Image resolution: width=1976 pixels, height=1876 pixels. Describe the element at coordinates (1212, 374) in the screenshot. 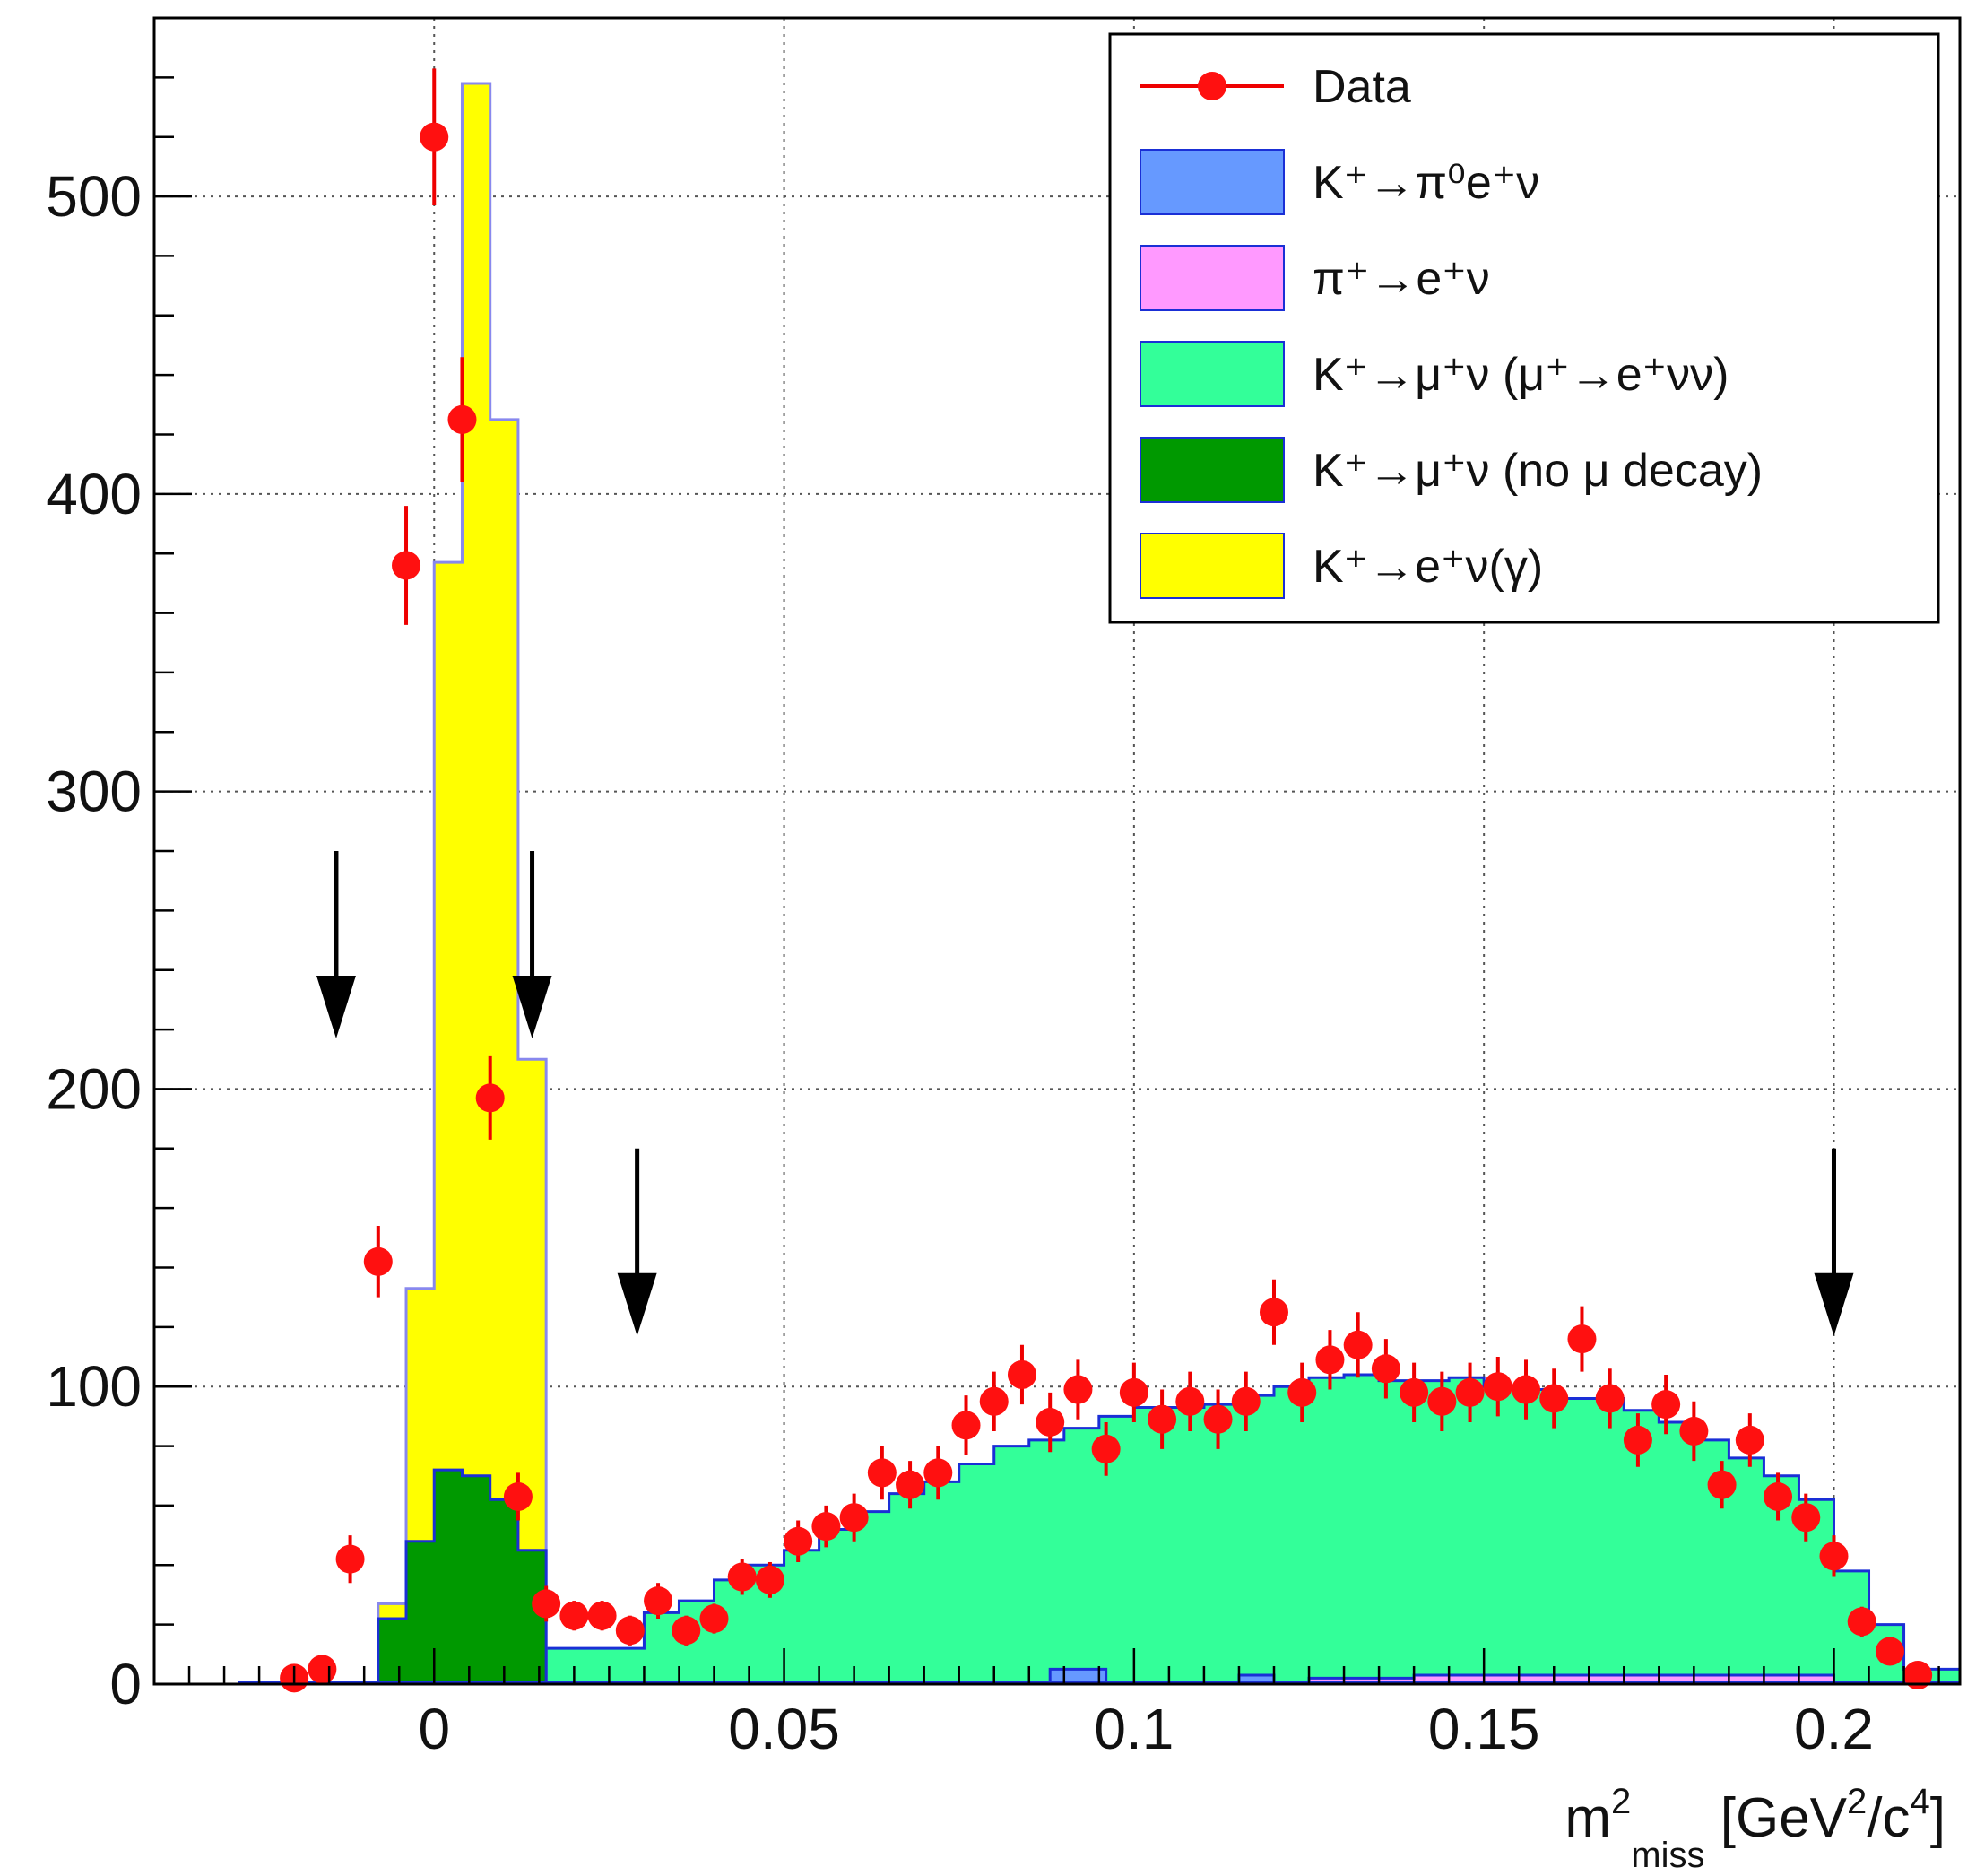

I see `legend-swatch-k-mu-nu-decay` at that location.